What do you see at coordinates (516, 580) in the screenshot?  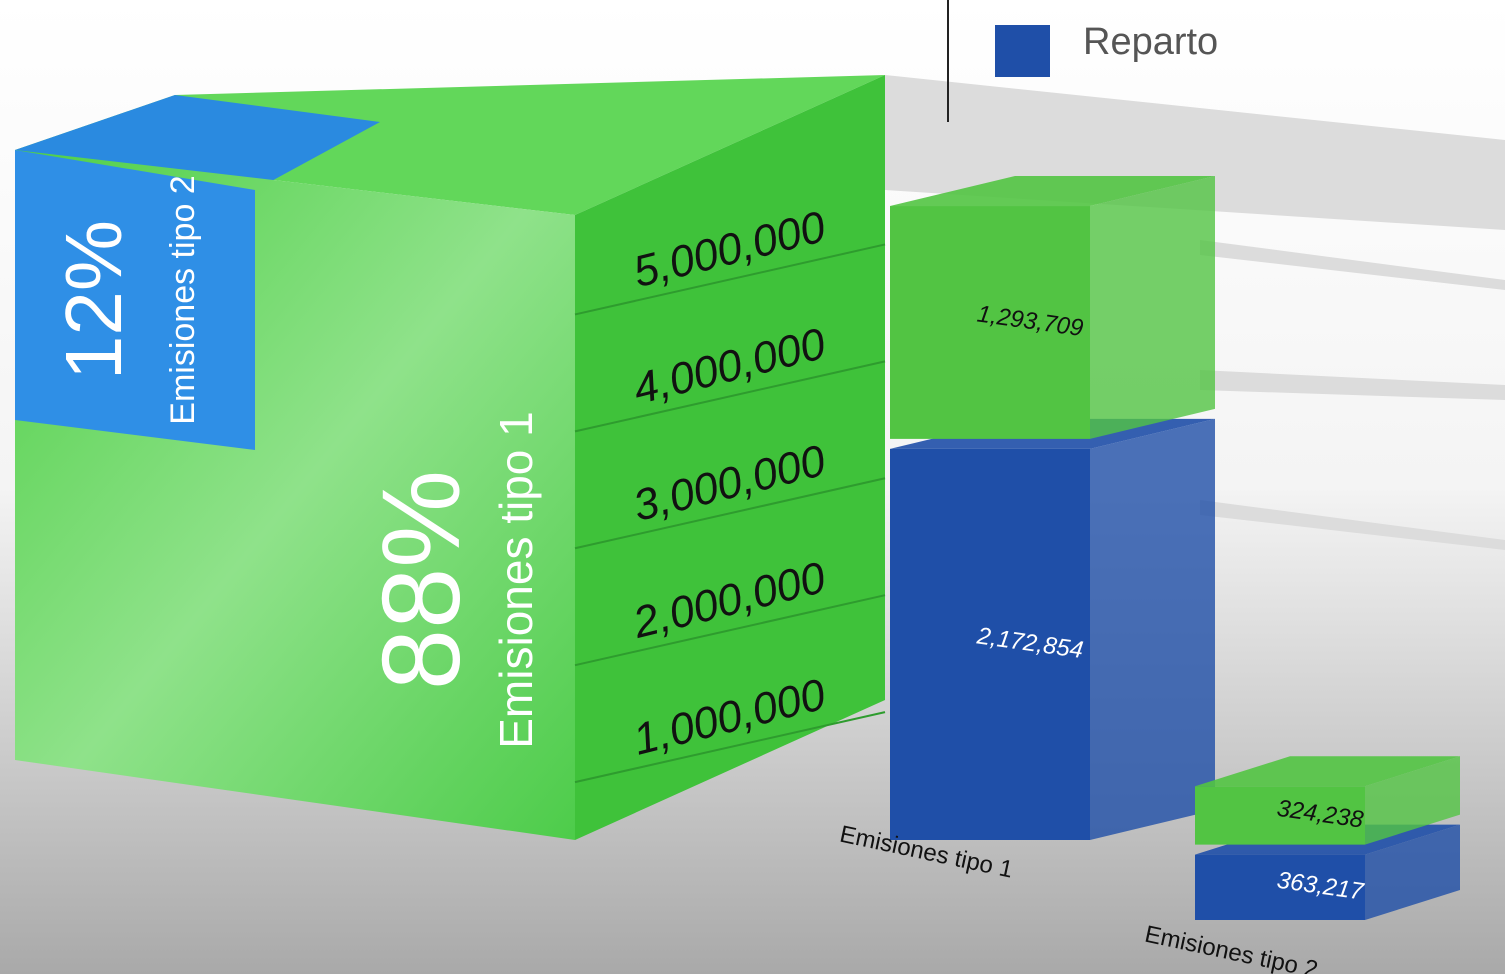 I see `share-label: Emisiones tipo 1` at bounding box center [516, 580].